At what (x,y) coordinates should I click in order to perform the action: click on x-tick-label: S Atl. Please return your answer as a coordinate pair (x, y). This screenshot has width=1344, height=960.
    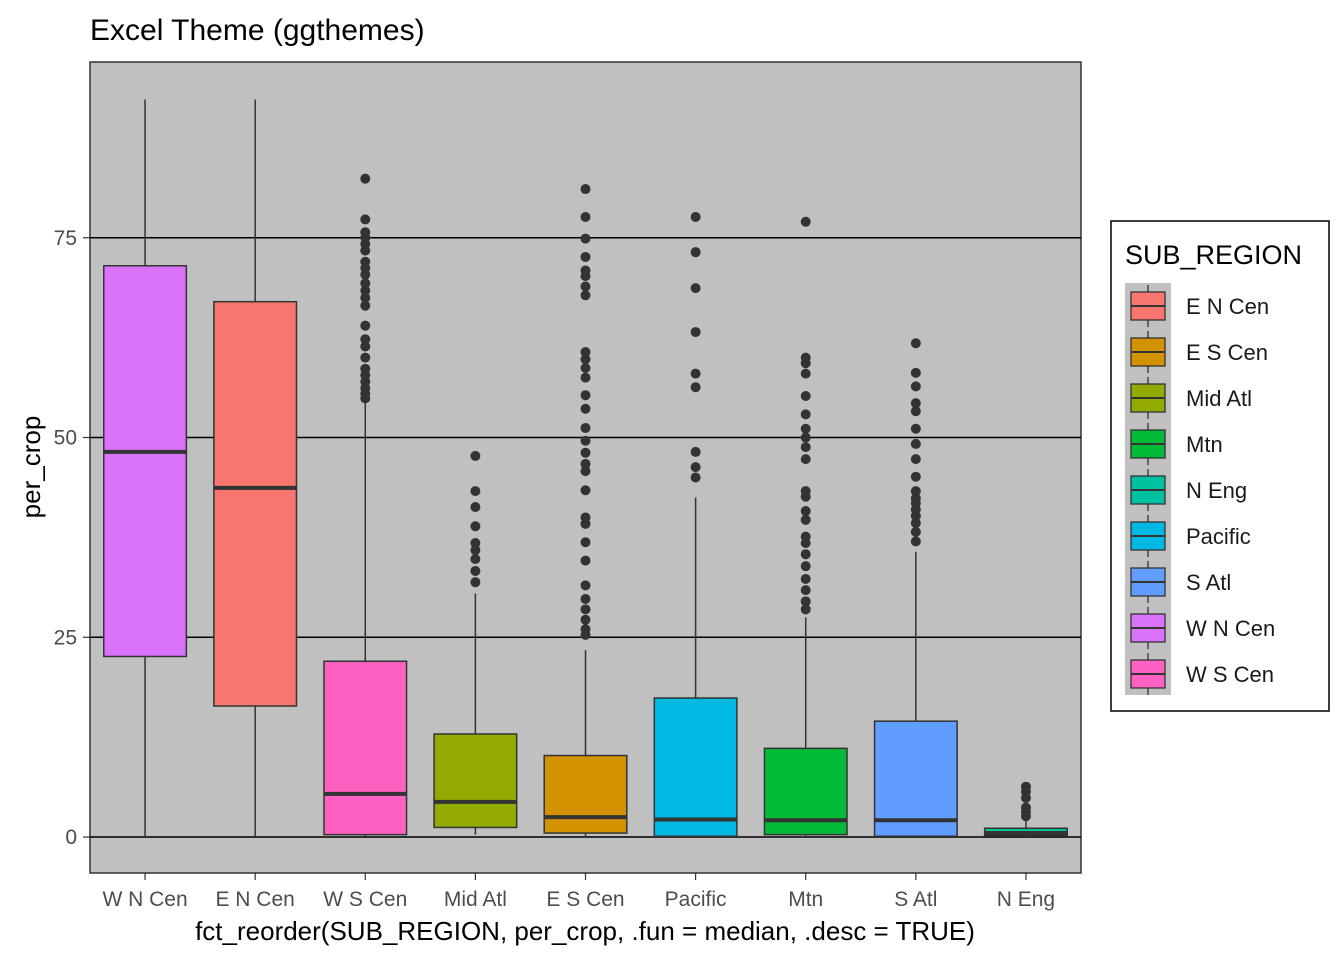
    Looking at the image, I should click on (915, 899).